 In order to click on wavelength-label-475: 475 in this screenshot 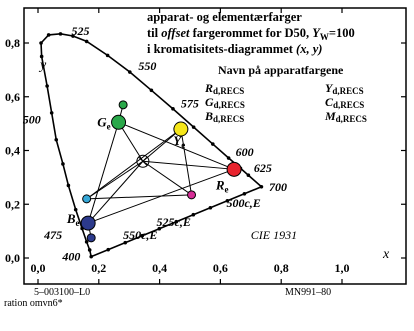, I will do `click(52, 235)`.